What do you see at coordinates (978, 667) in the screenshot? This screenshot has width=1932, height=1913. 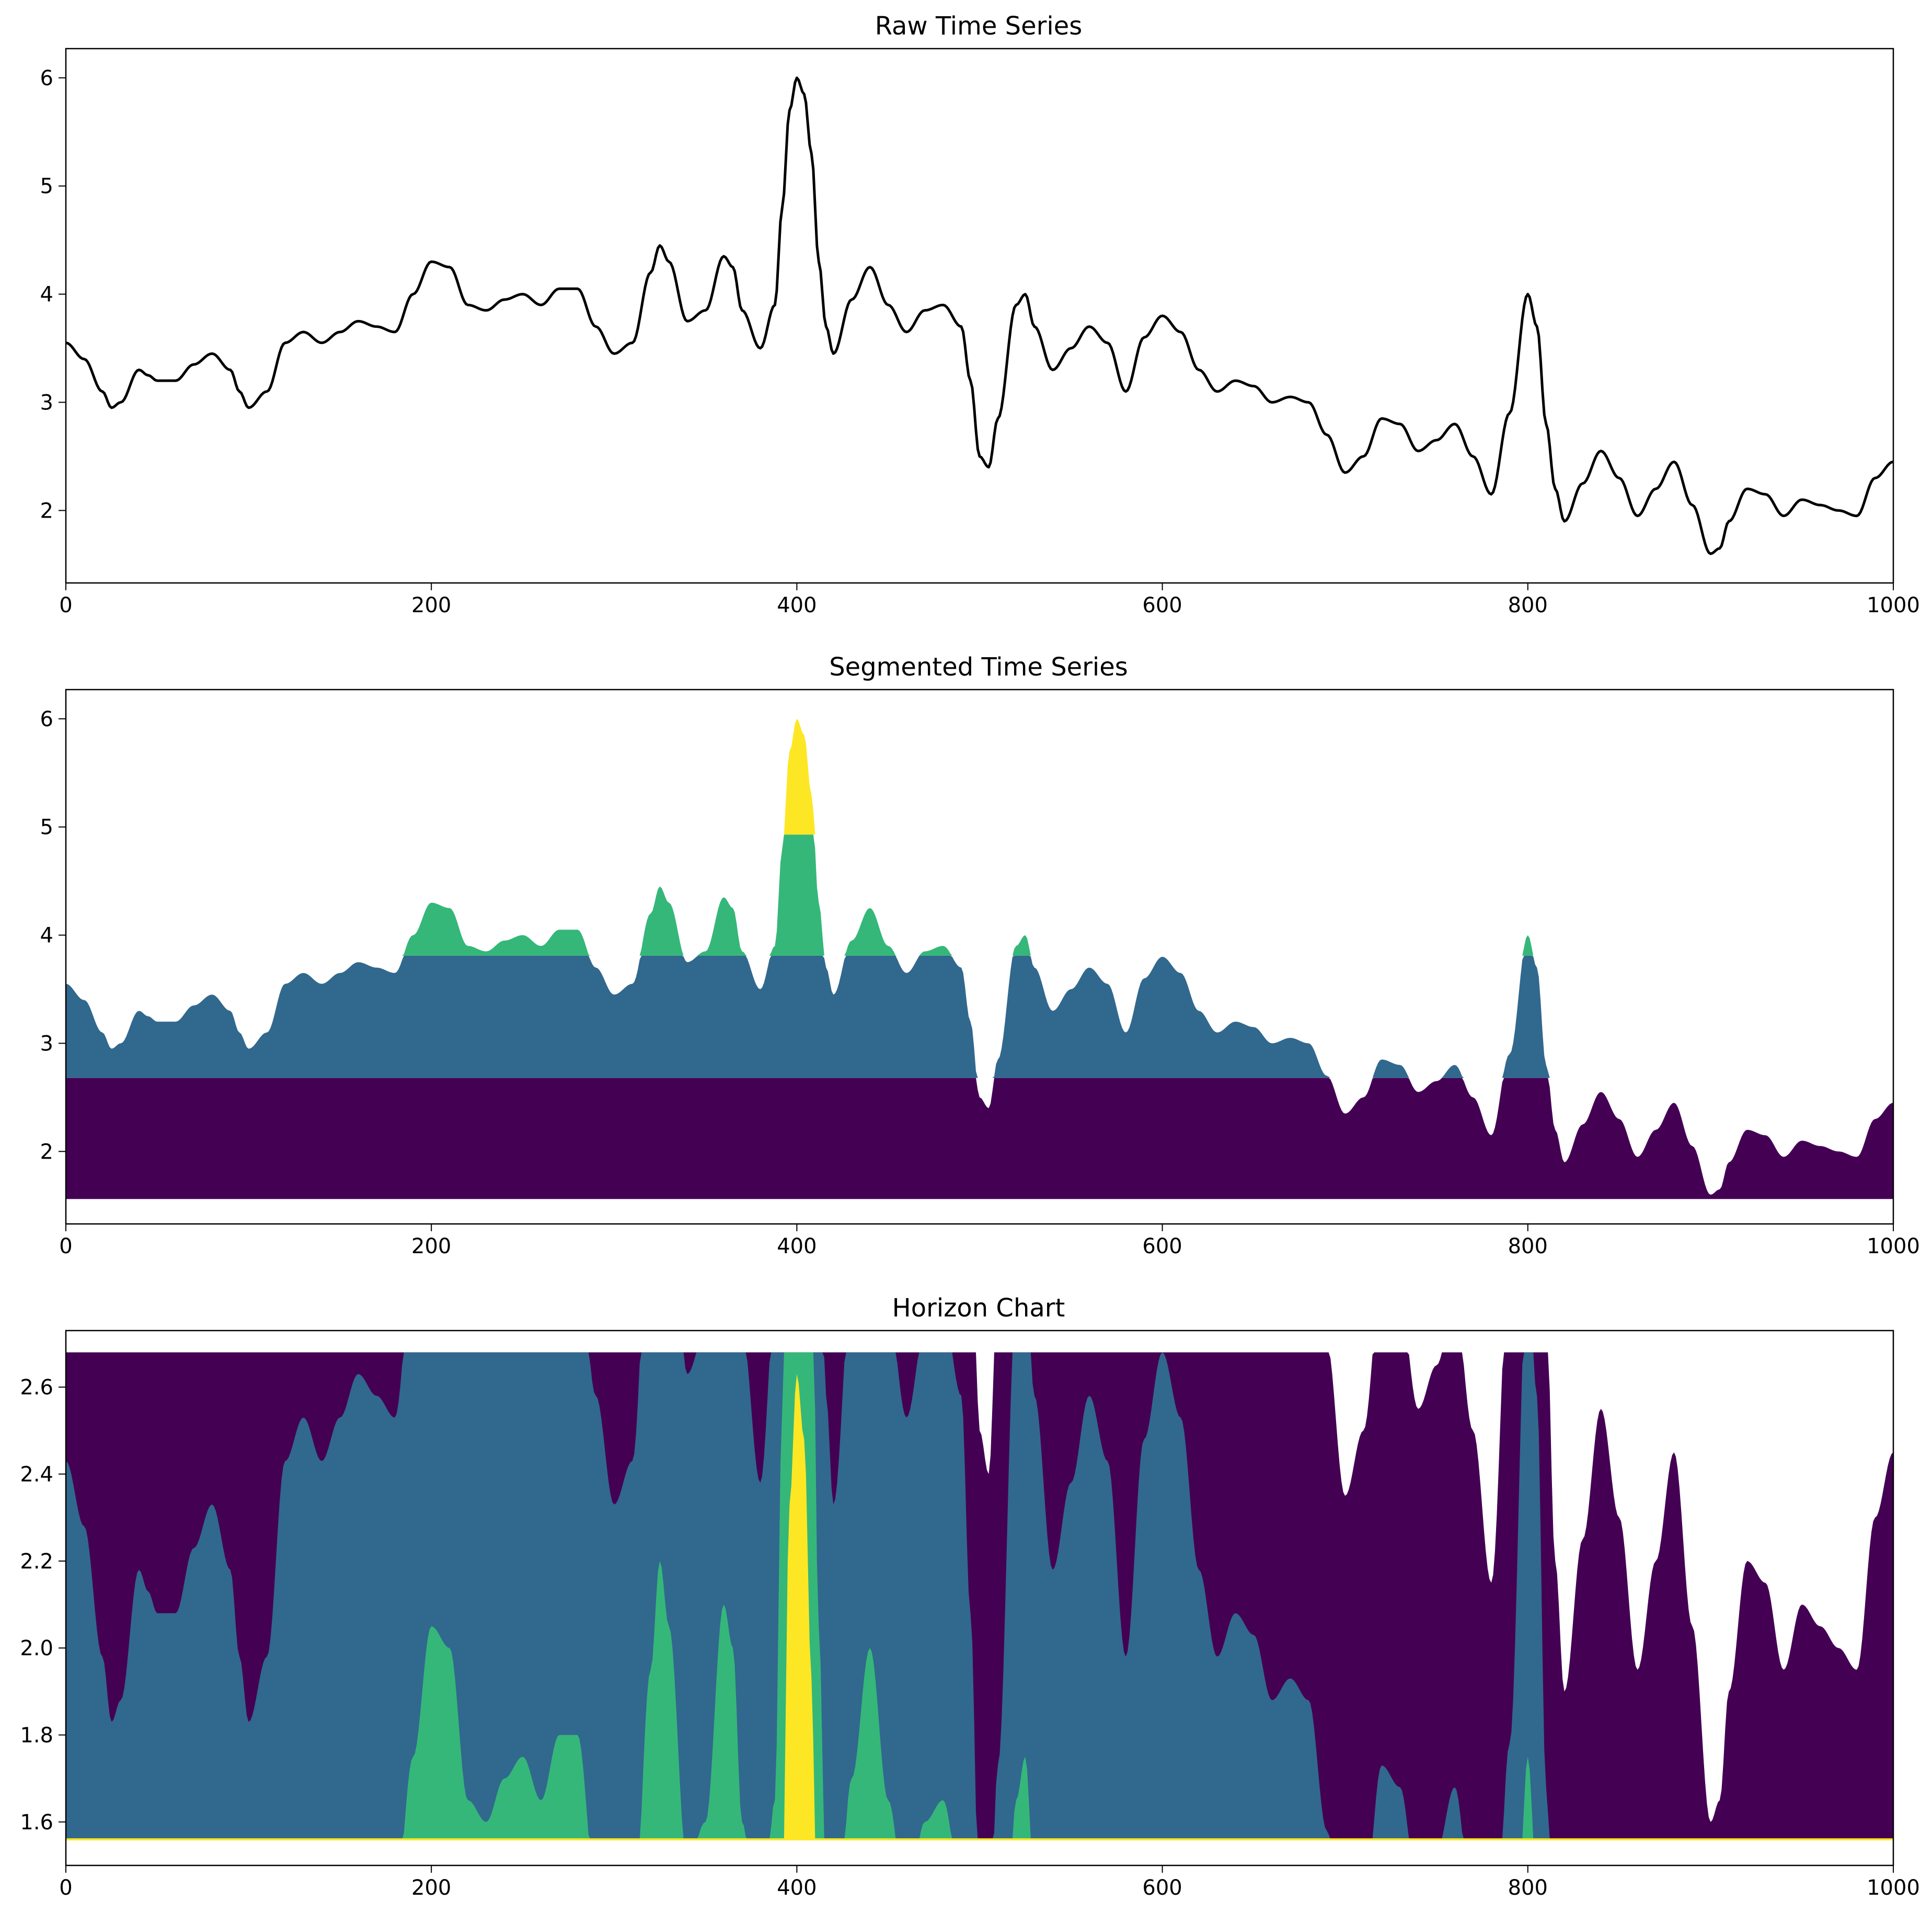 I see `panel-title: Segmented Time Series` at bounding box center [978, 667].